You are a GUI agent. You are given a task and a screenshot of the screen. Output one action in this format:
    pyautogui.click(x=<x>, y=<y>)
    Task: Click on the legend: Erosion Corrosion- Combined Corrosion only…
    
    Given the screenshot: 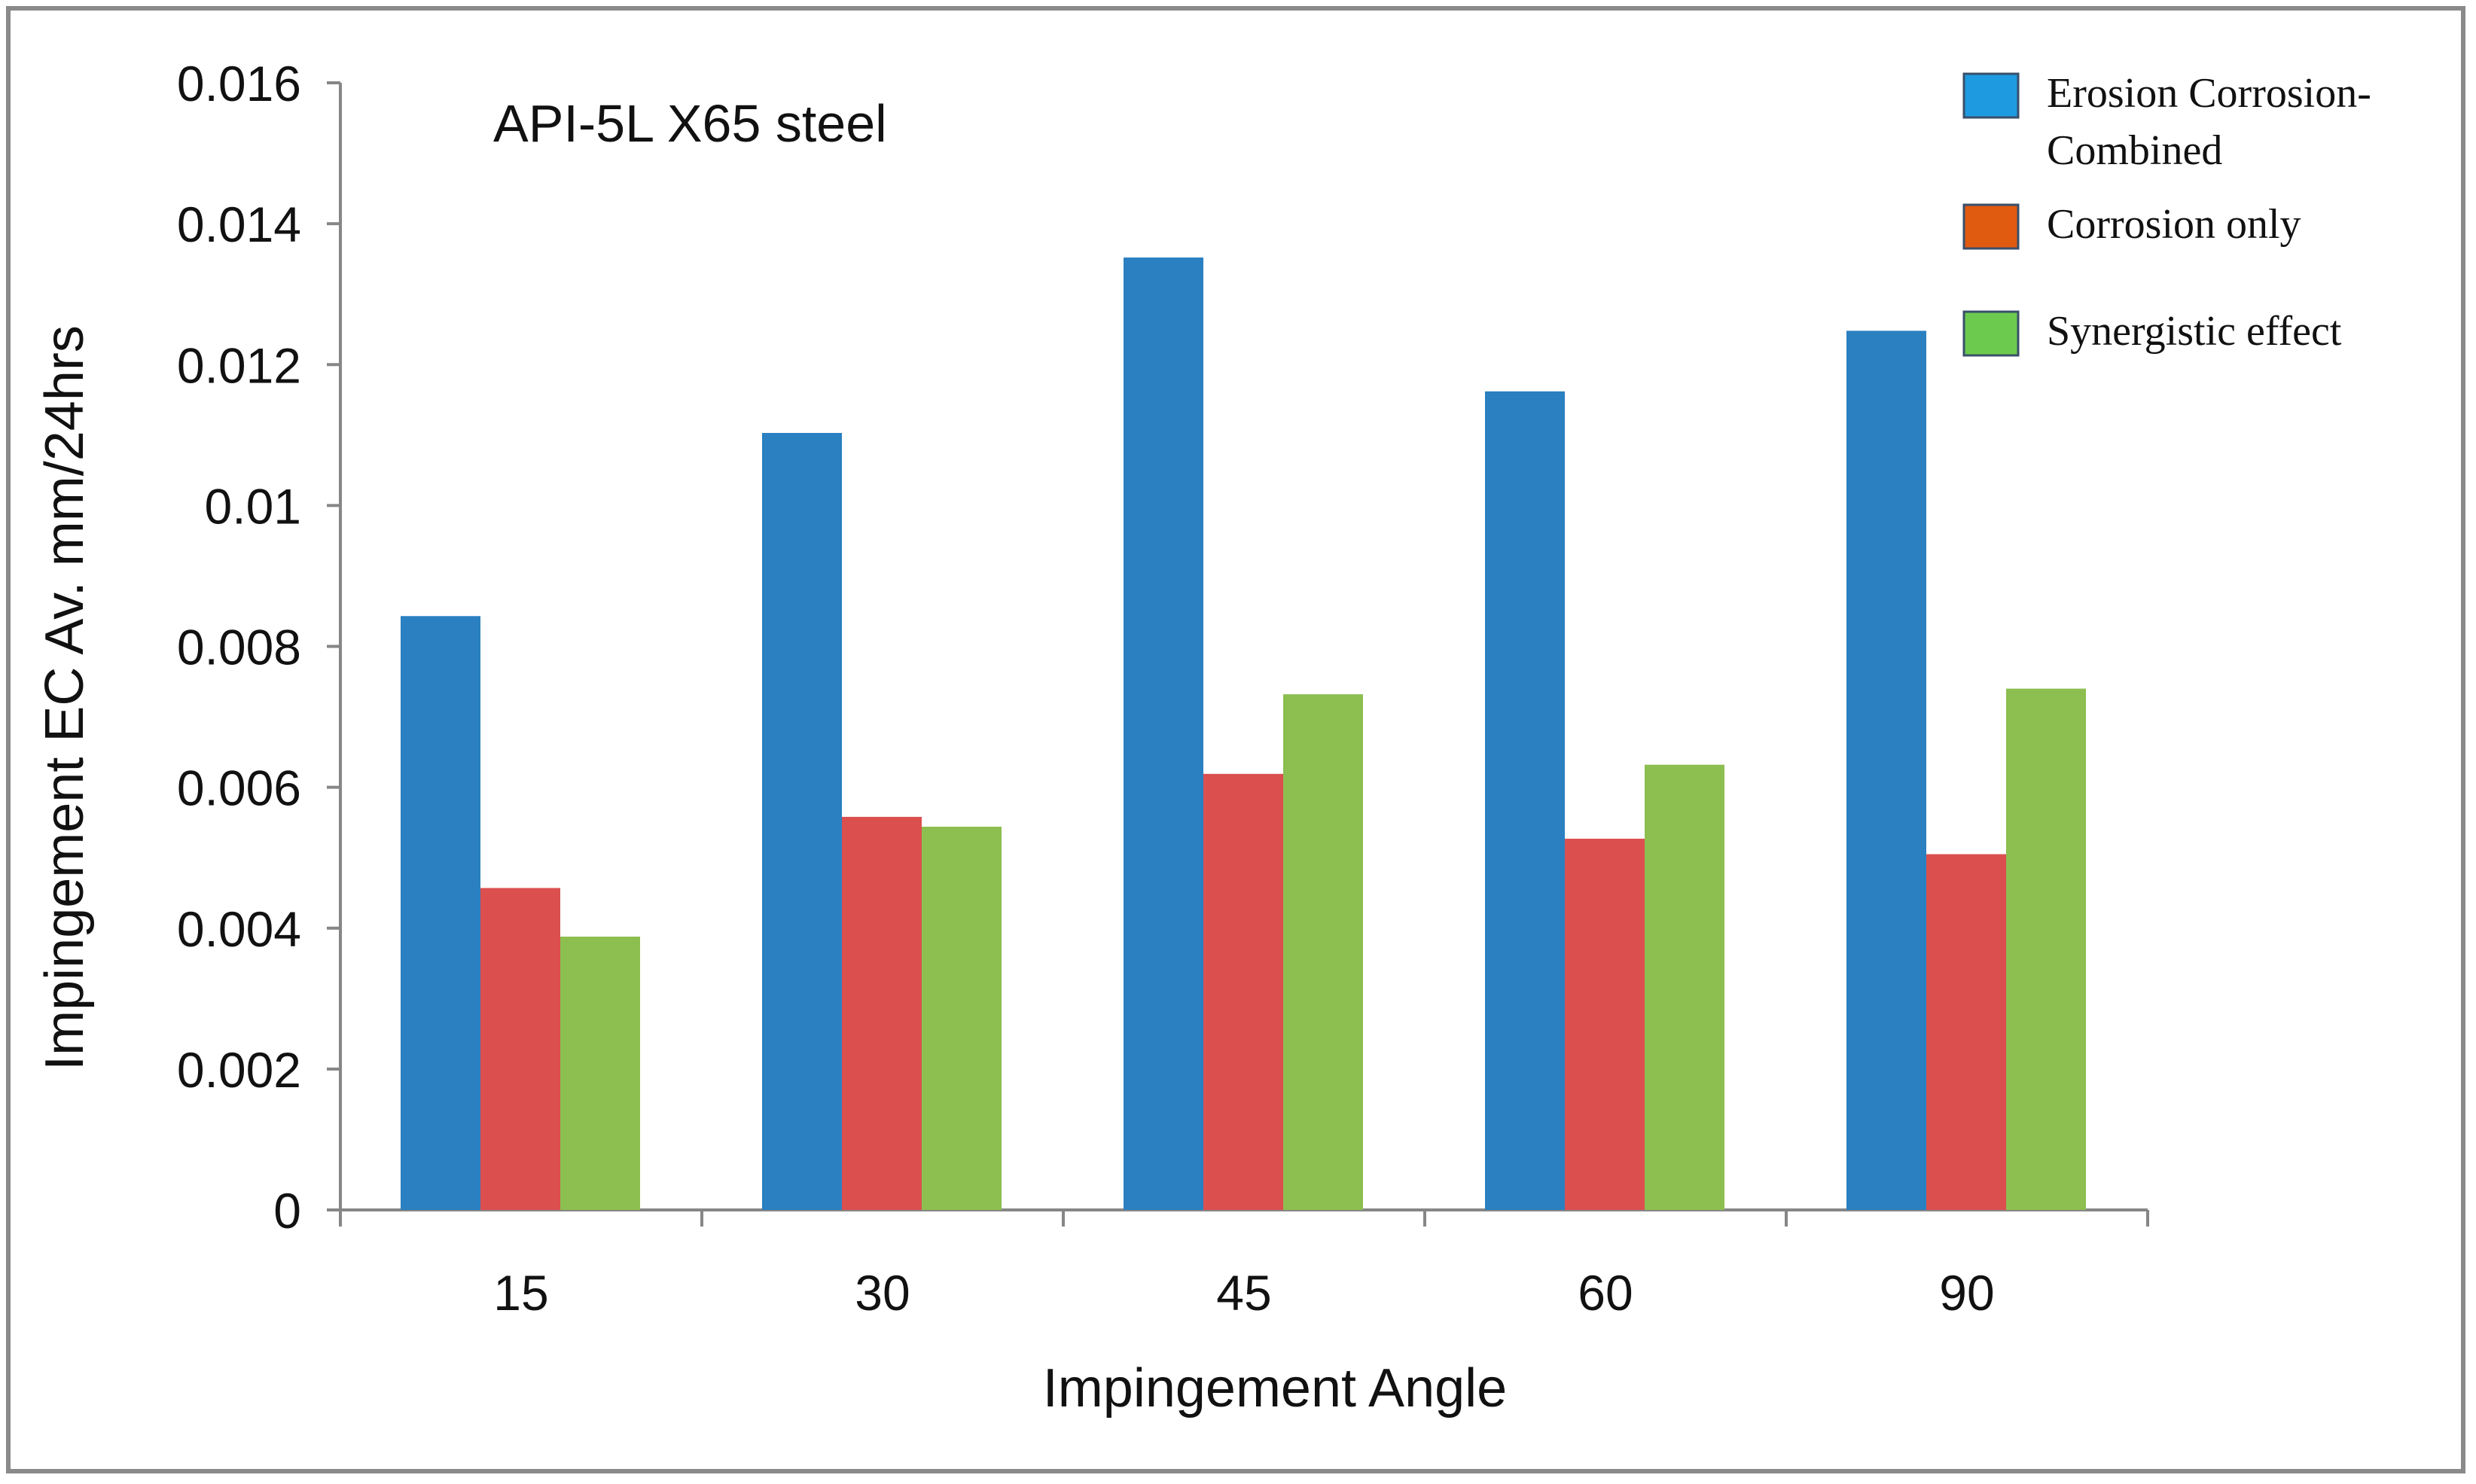 What is the action you would take?
    pyautogui.click(x=2166, y=213)
    